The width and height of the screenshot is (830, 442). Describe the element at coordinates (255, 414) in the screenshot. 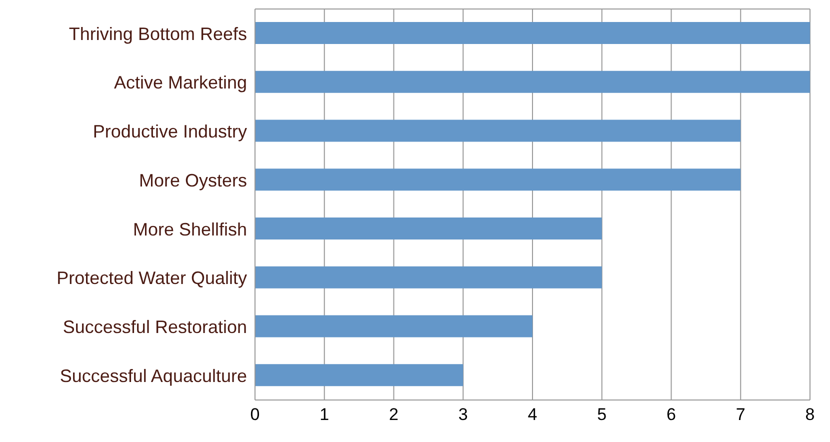

I see `x-tick-label: 0` at that location.